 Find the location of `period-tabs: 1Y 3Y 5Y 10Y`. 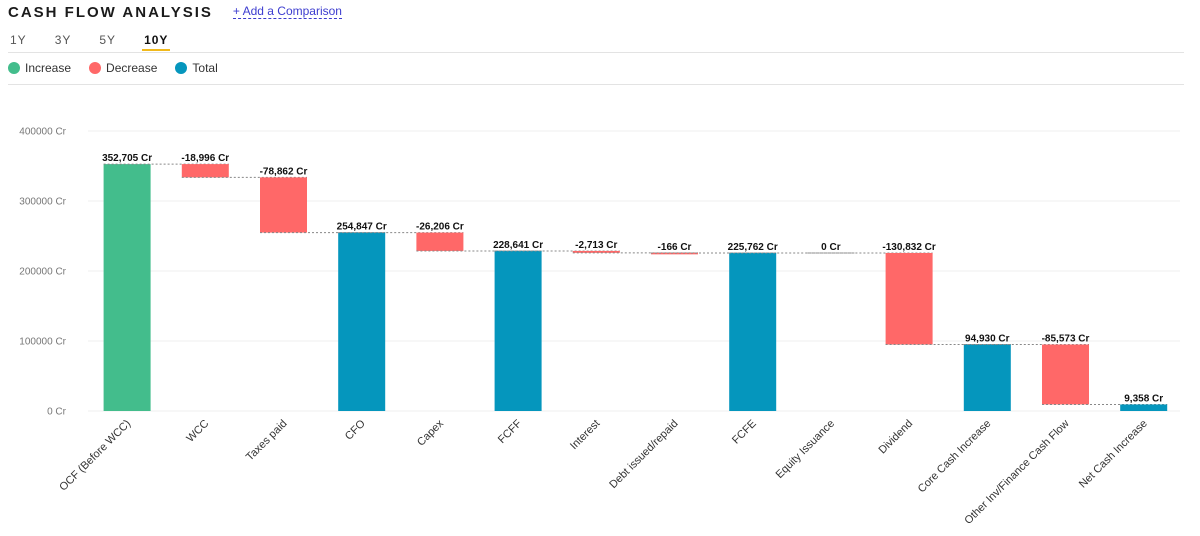

period-tabs: 1Y 3Y 5Y 10Y is located at coordinates (596, 40).